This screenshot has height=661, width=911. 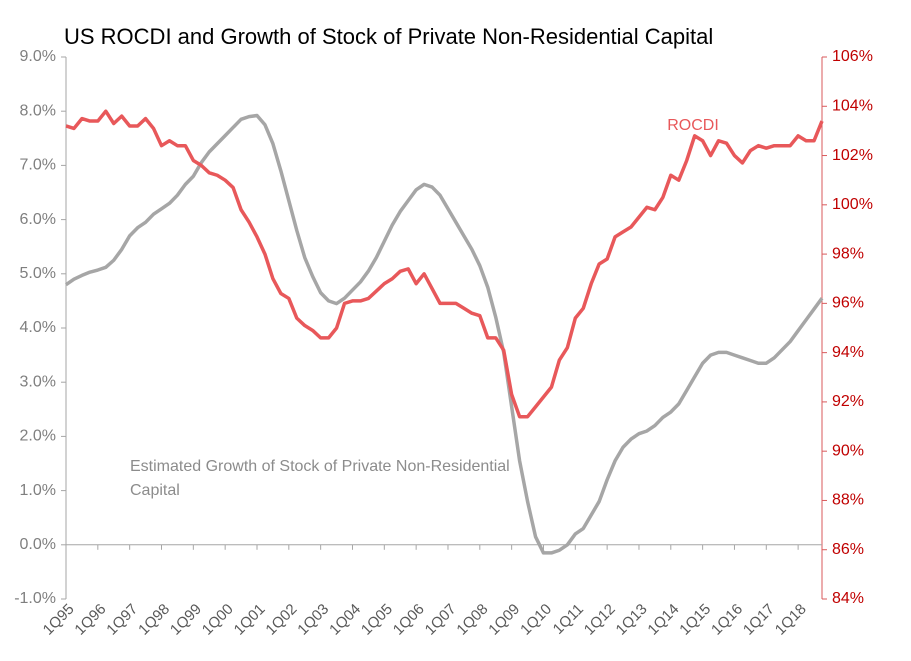 What do you see at coordinates (848, 598) in the screenshot?
I see `y2-tick-label: 84%` at bounding box center [848, 598].